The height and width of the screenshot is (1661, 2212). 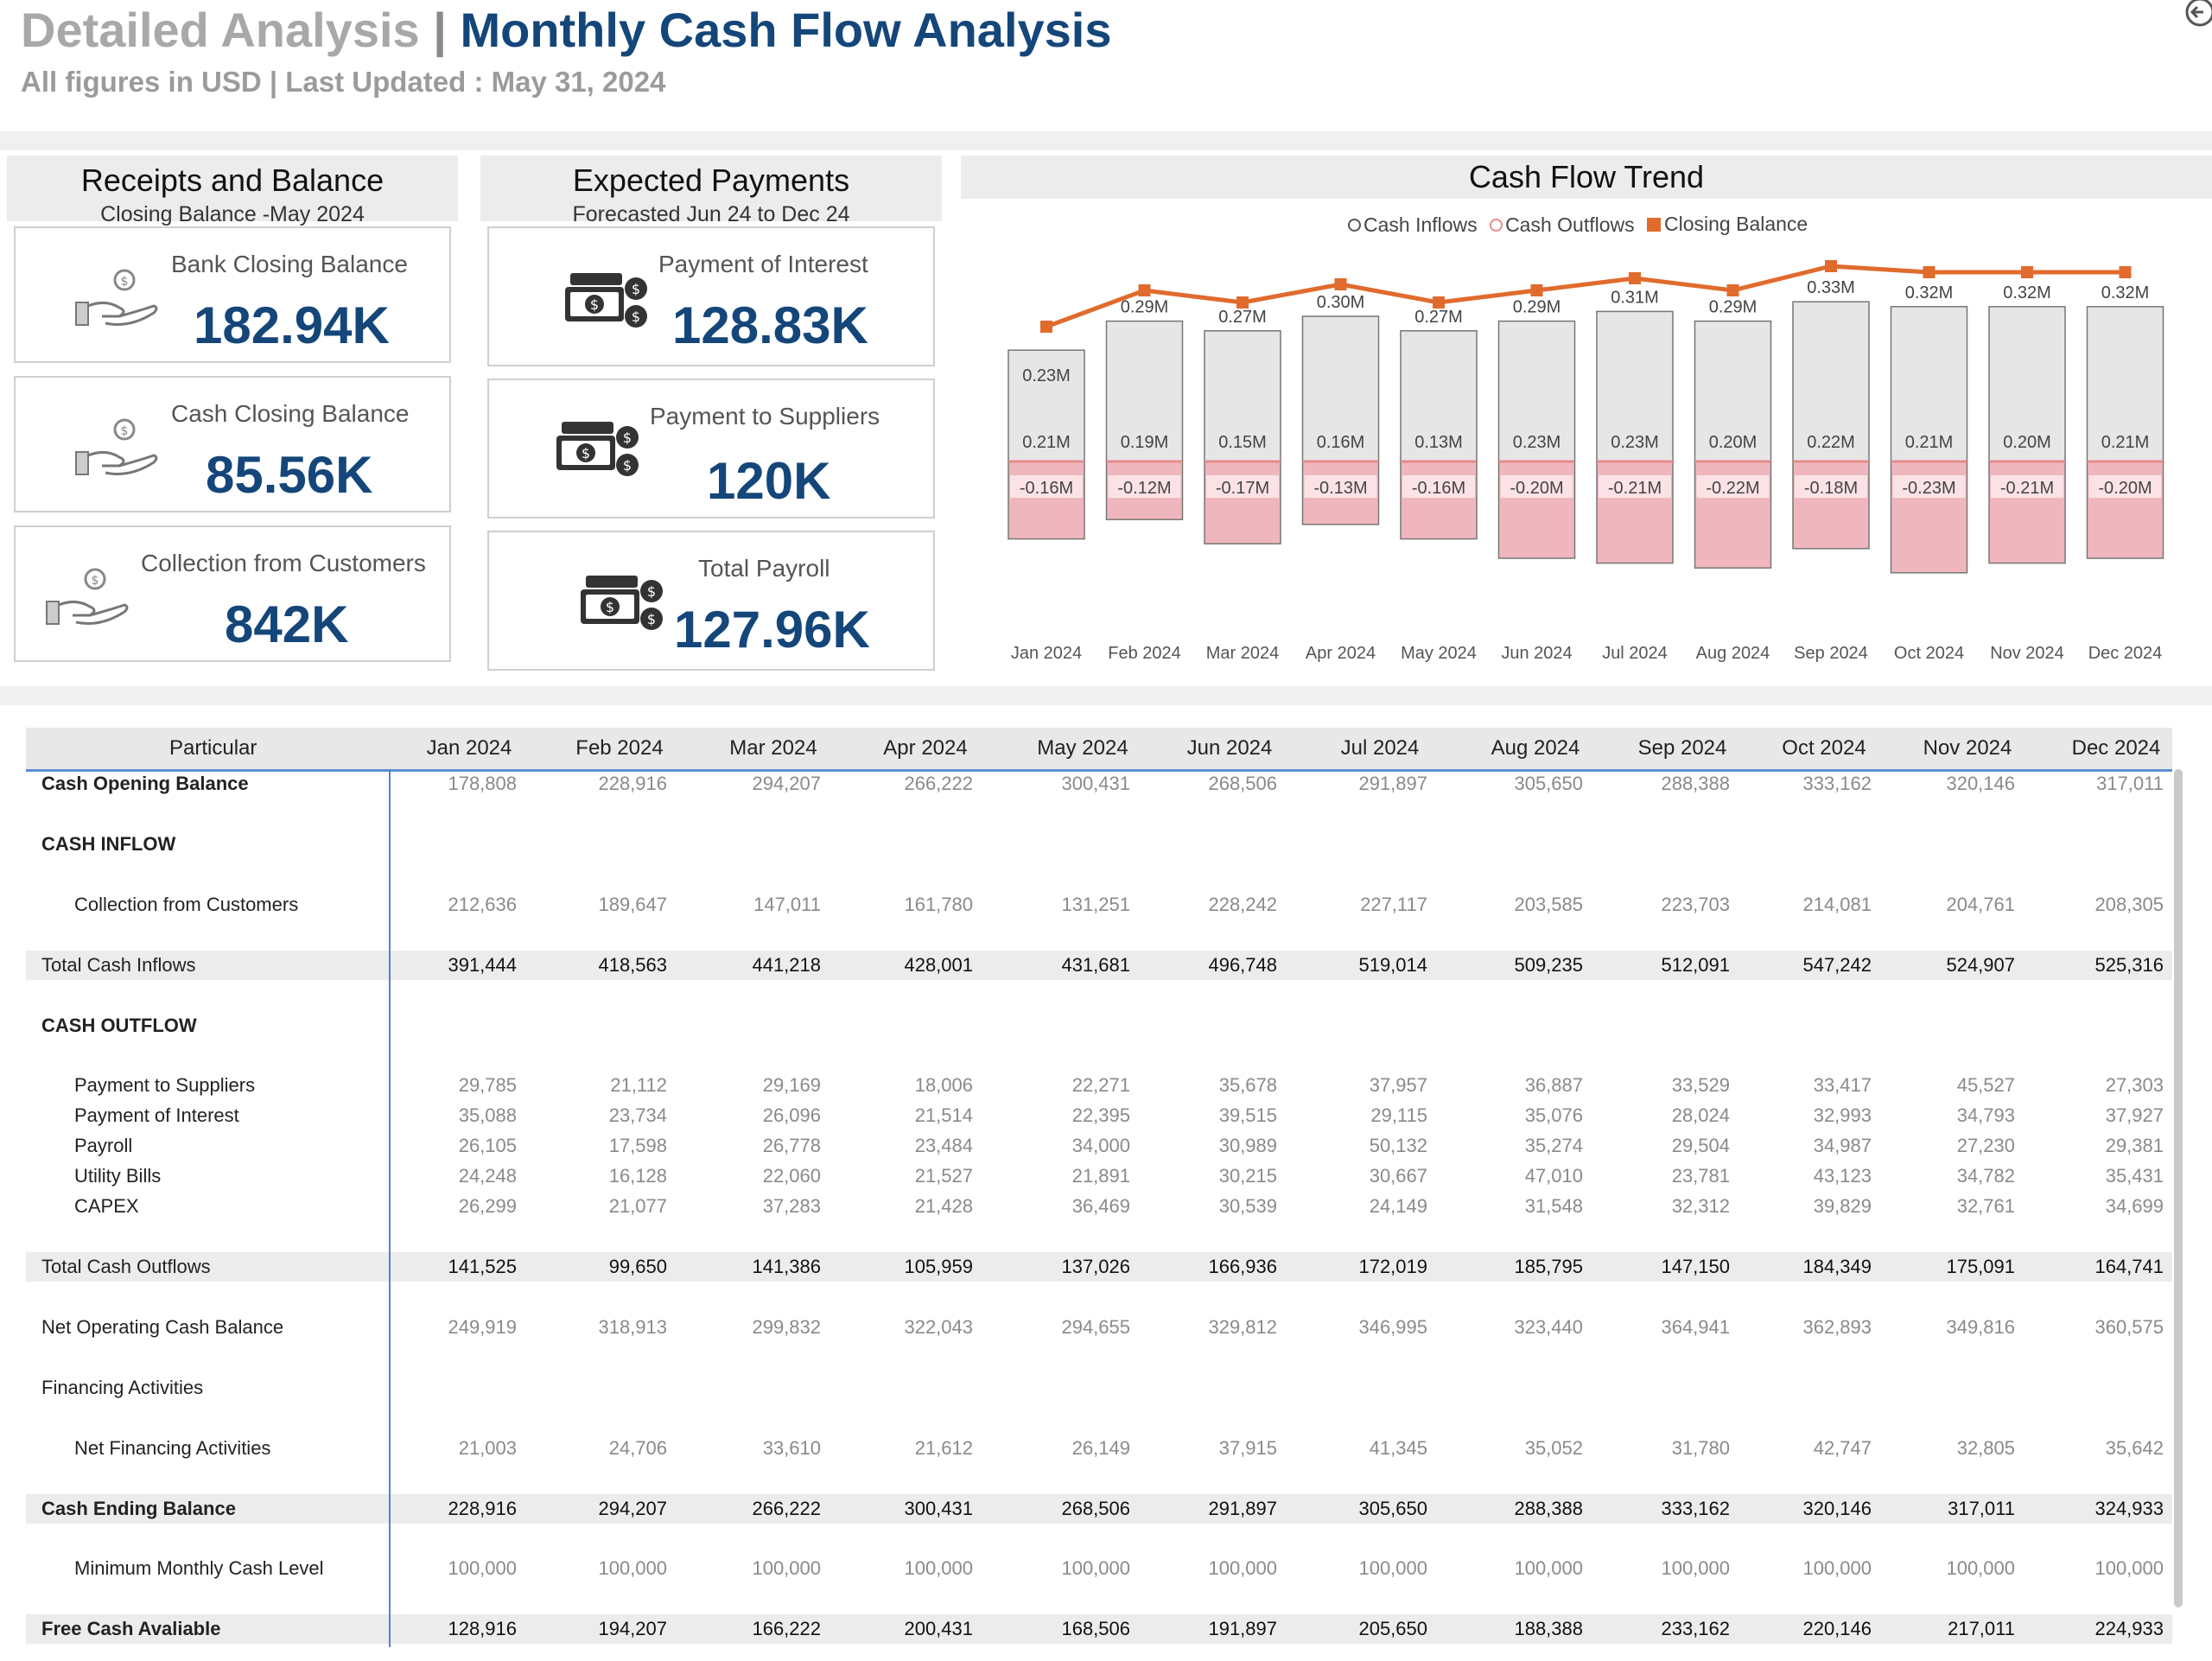 I want to click on table-cell: 227,117, so click(x=1393, y=904).